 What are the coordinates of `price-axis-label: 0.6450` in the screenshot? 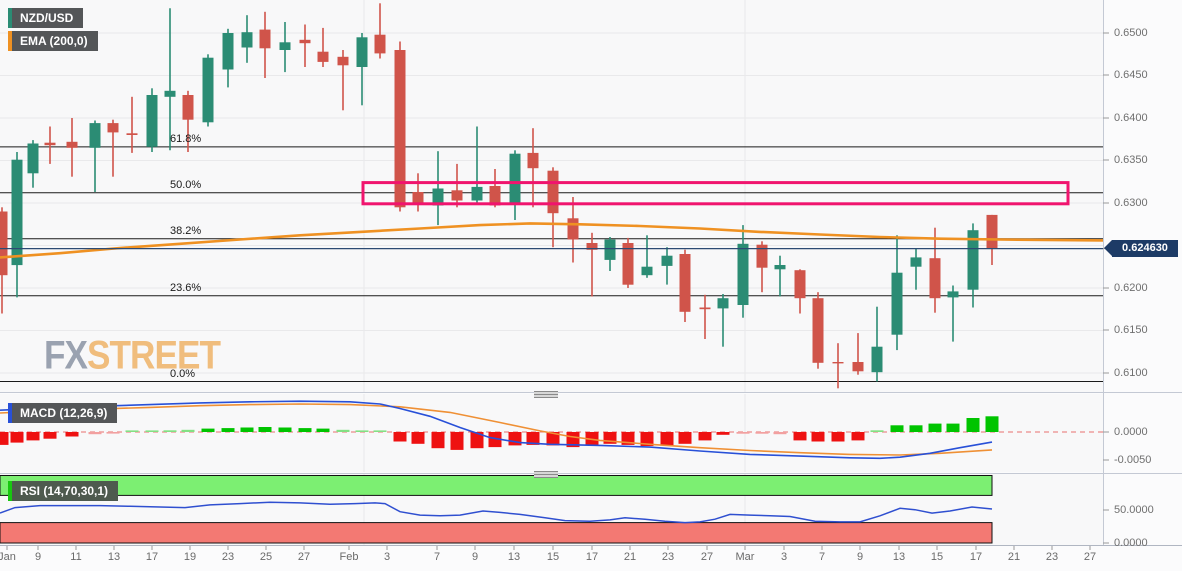 It's located at (1131, 75).